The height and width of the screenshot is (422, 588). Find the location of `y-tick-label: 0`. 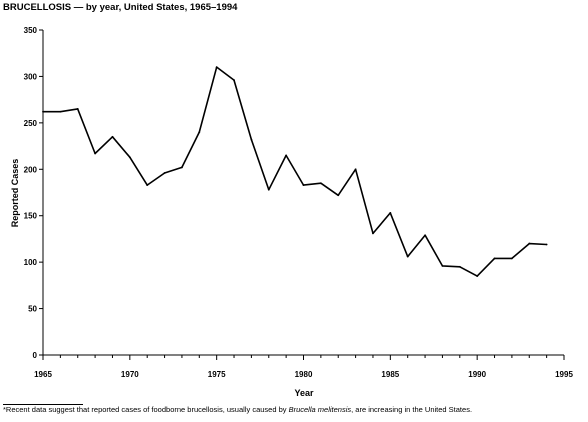

y-tick-label: 0 is located at coordinates (35, 355).